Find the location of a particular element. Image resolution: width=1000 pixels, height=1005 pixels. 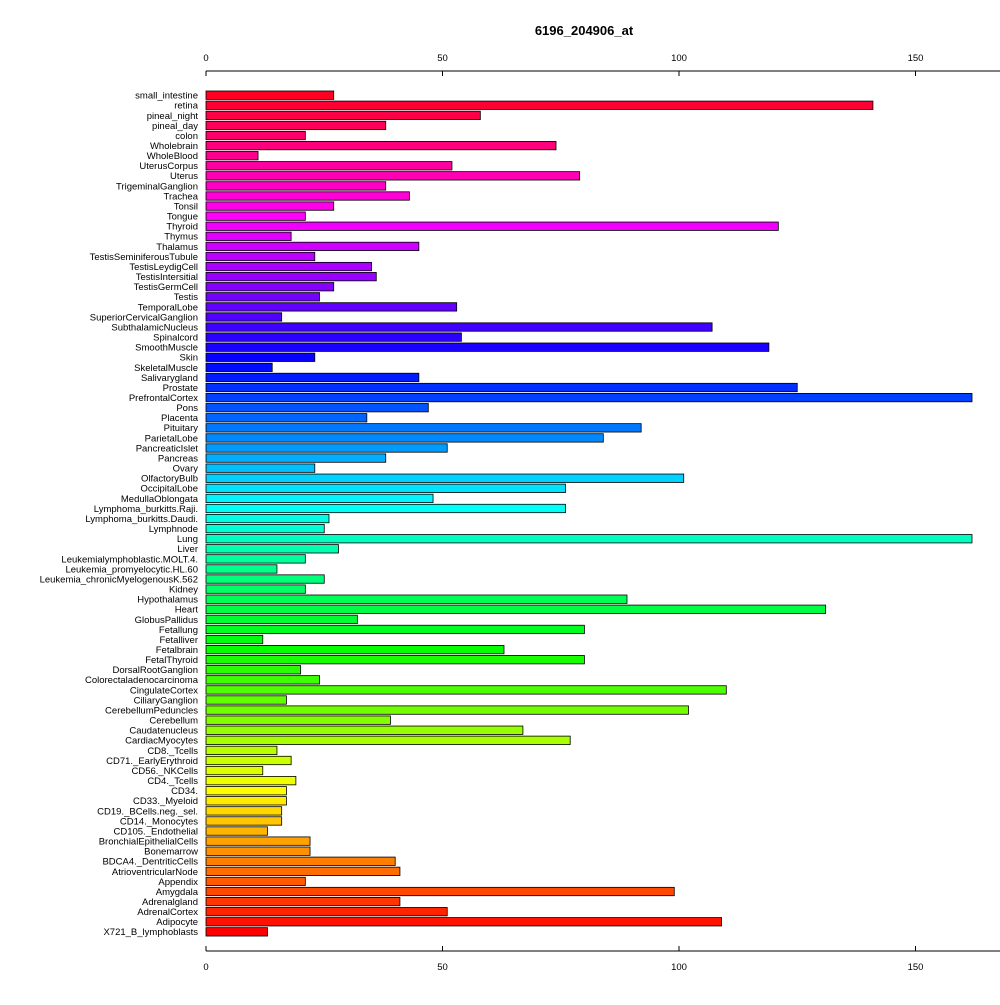

category-label: DorsalRootGanglion is located at coordinates (155, 670).